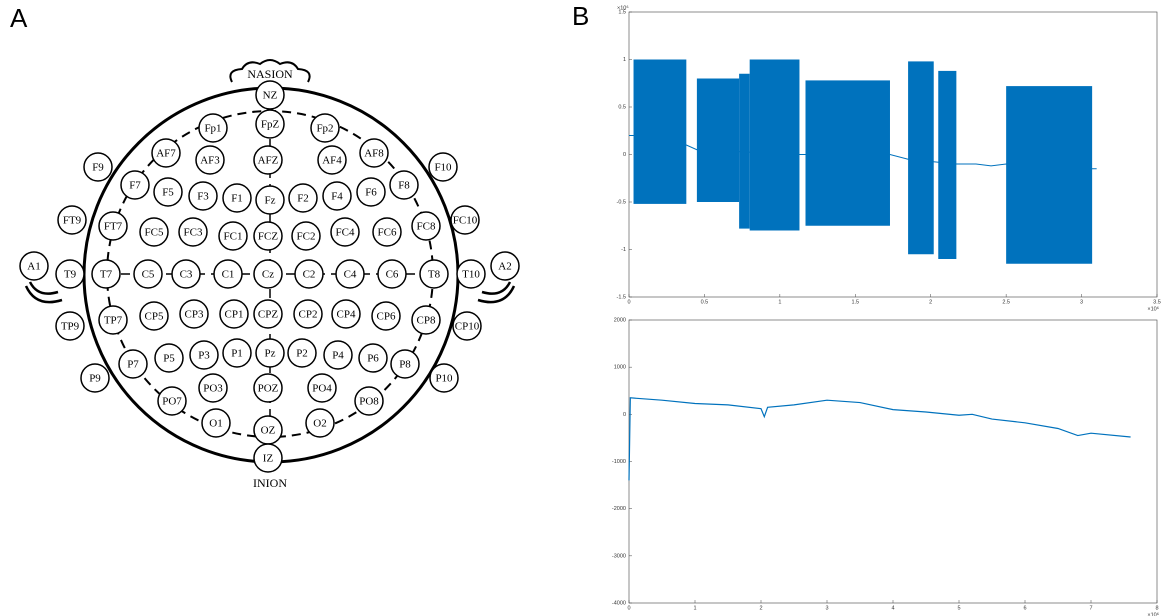 The width and height of the screenshot is (1164, 616). I want to click on electrode: F8, so click(404, 185).